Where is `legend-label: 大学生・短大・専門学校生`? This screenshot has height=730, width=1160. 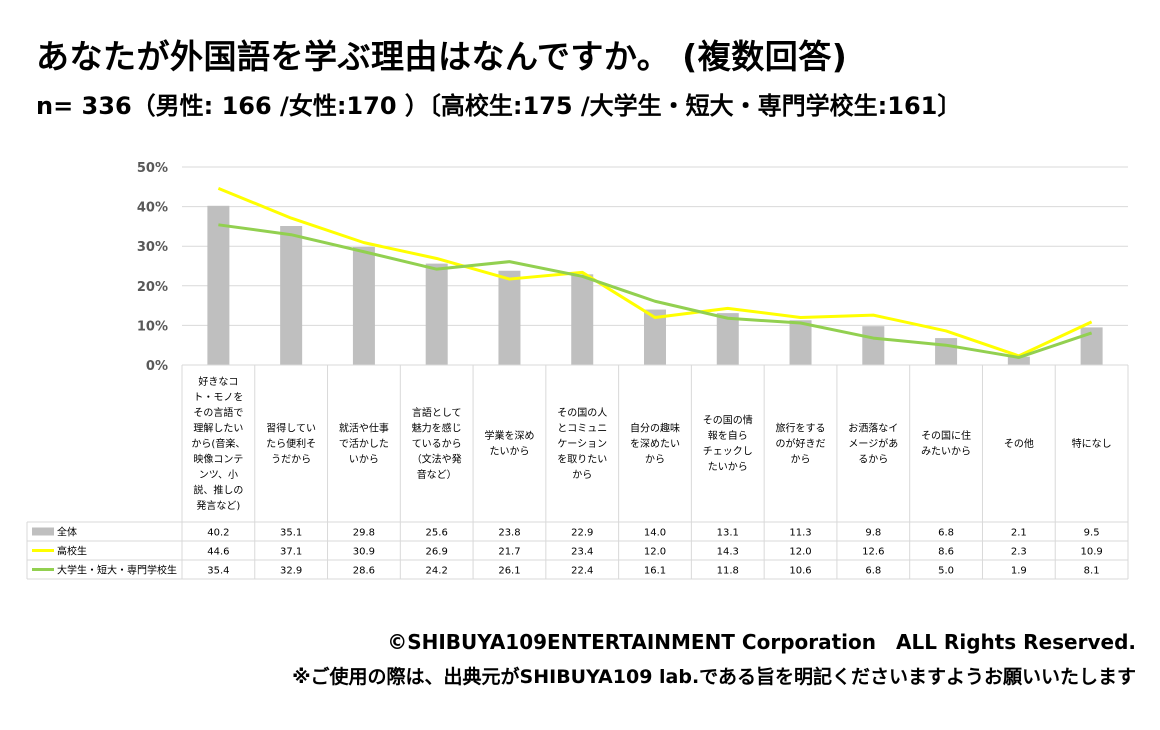 legend-label: 大学生・短大・専門学校生 is located at coordinates (117, 570).